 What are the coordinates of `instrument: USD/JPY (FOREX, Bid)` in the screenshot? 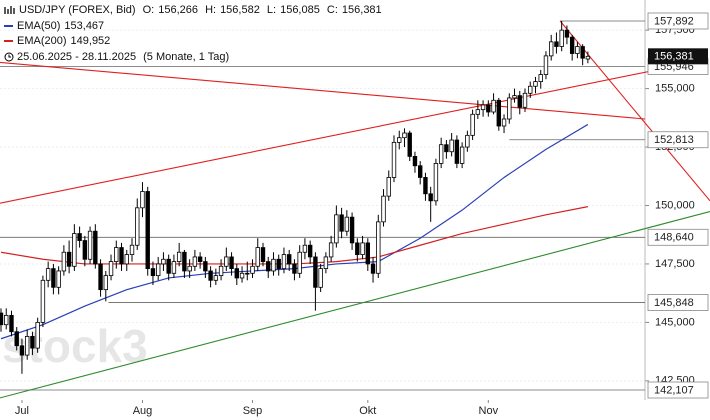 It's located at (77, 10).